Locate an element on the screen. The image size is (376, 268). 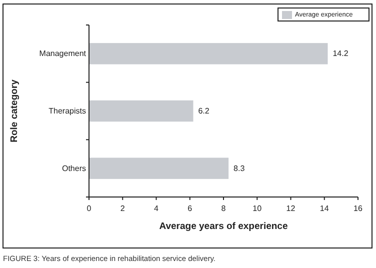
y-tick-label: Others is located at coordinates (74, 168).